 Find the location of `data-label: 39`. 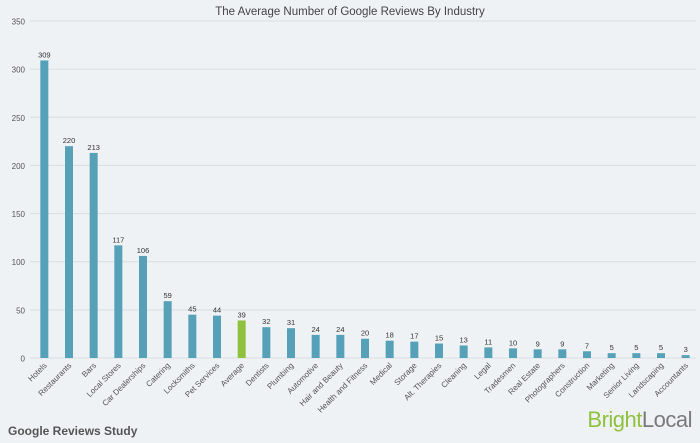

data-label: 39 is located at coordinates (241, 314).